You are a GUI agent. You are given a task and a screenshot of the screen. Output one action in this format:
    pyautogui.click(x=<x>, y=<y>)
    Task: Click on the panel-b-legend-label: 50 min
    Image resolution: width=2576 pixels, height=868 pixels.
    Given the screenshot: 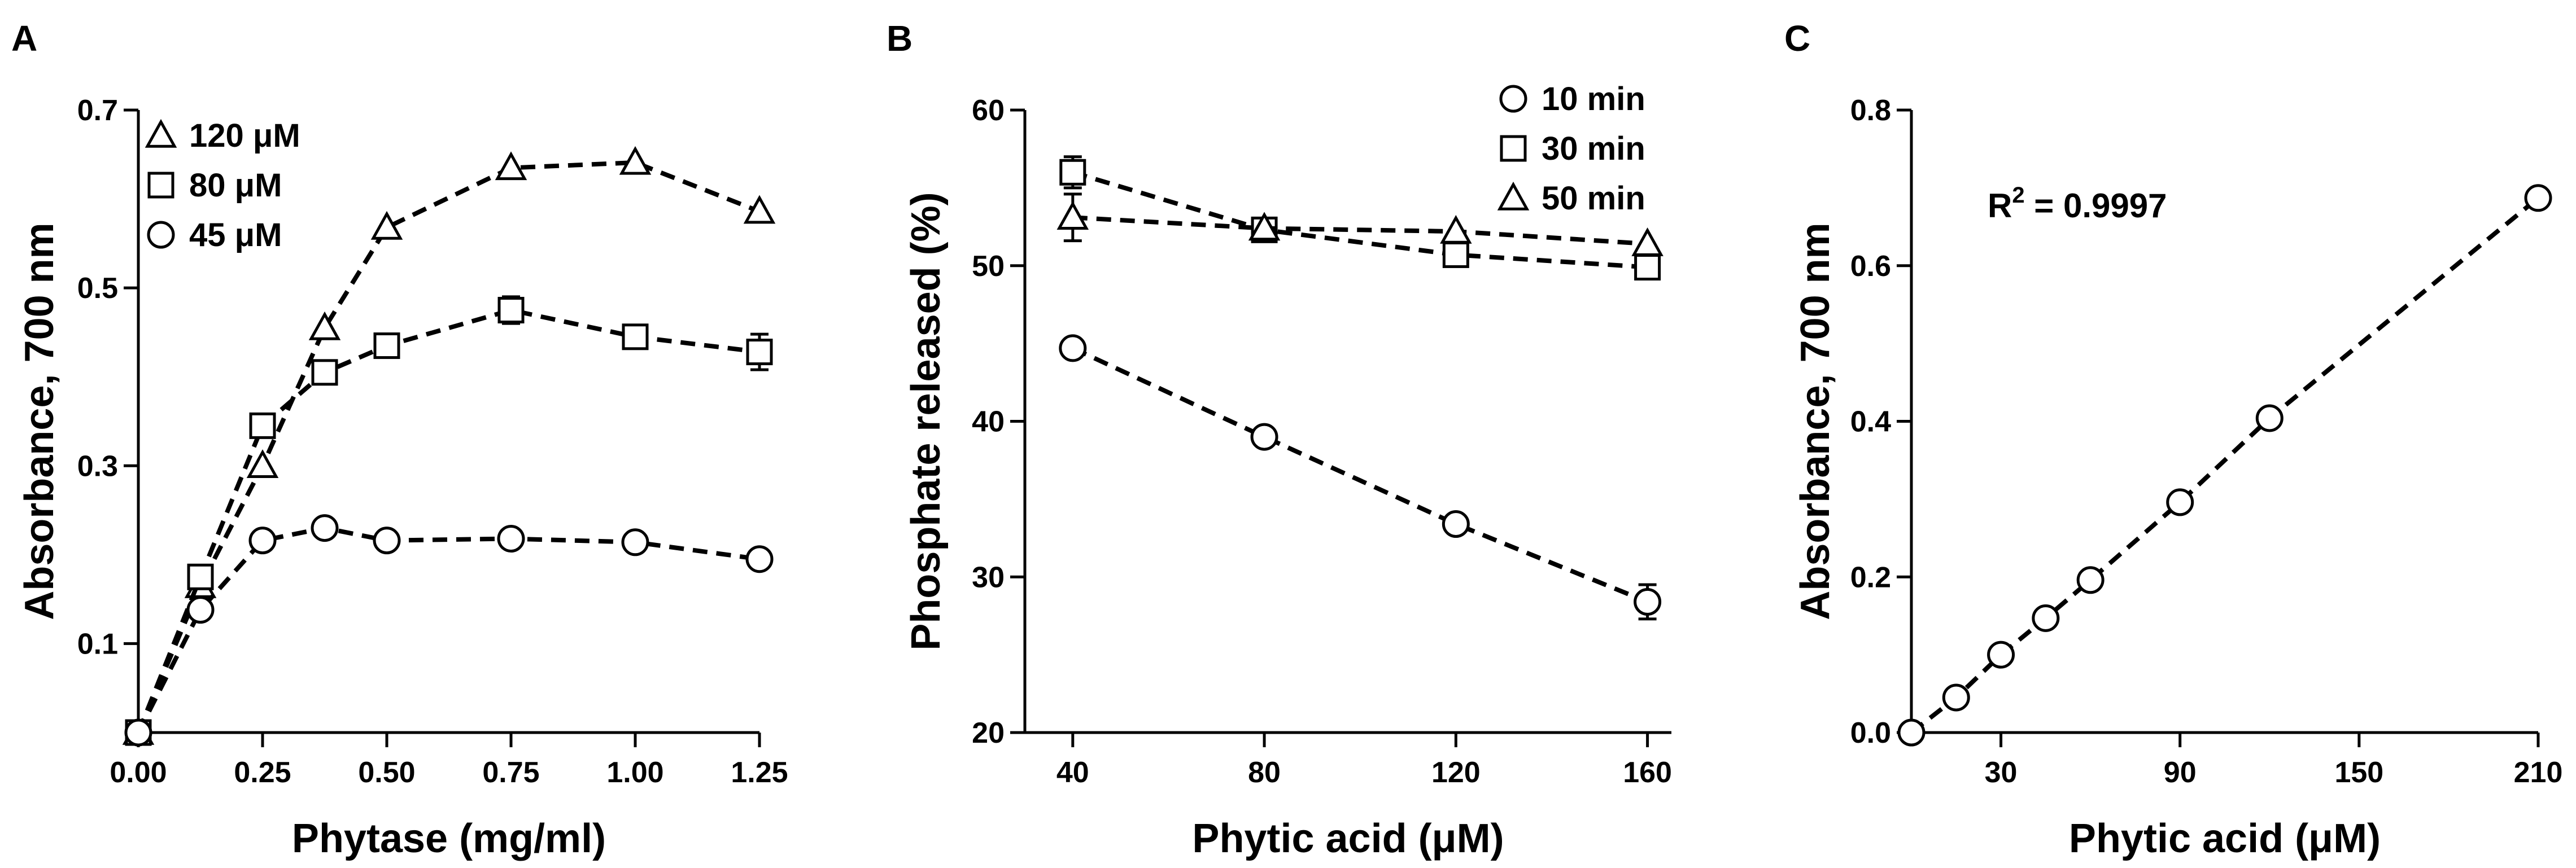 What is the action you would take?
    pyautogui.click(x=1594, y=198)
    